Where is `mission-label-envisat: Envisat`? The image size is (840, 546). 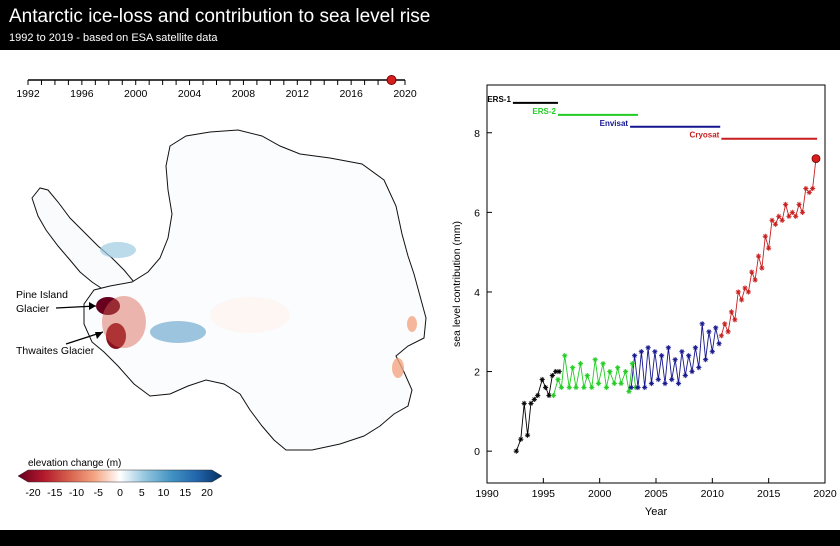
mission-label-envisat: Envisat is located at coordinates (614, 123).